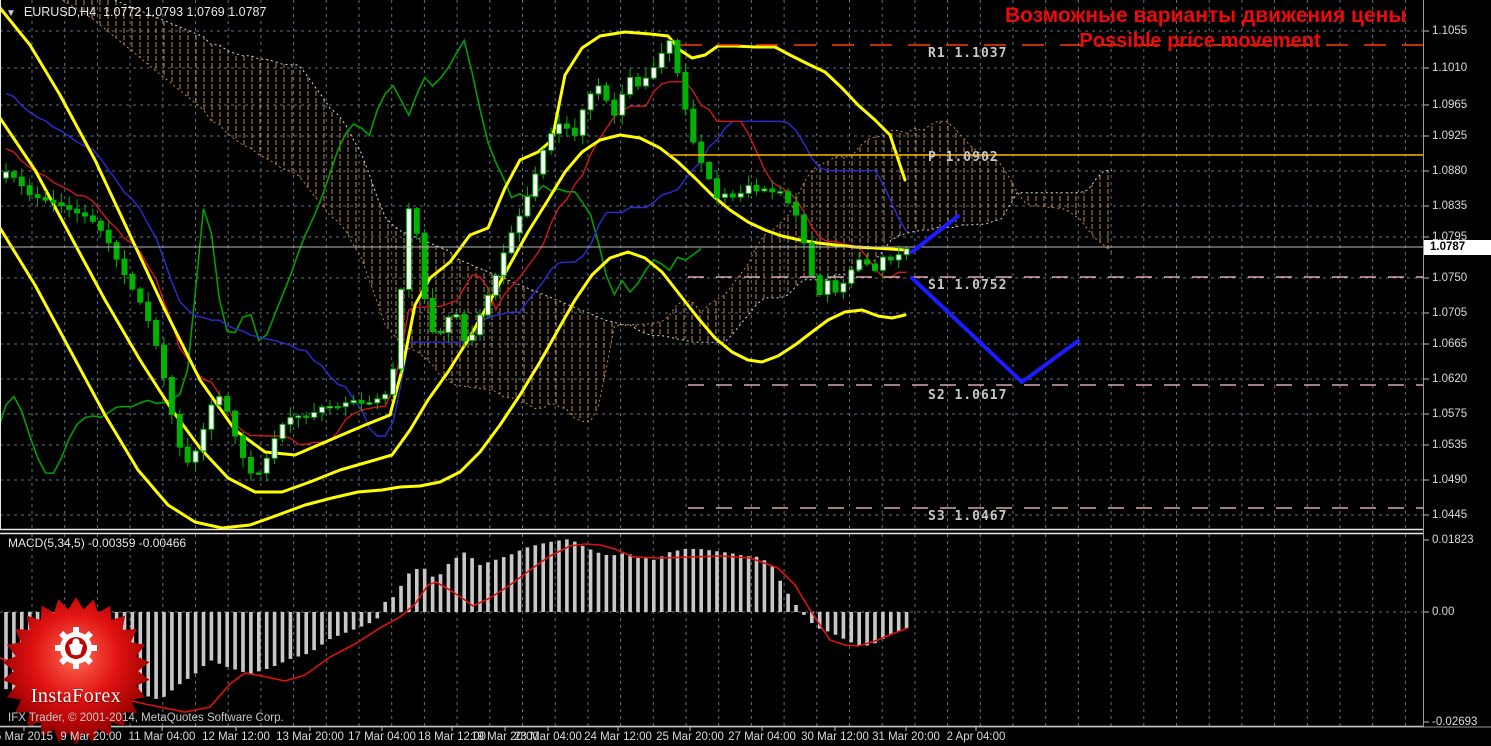 This screenshot has height=746, width=1491. I want to click on time-axis-label: 23 Mar 04:00, so click(548, 737).